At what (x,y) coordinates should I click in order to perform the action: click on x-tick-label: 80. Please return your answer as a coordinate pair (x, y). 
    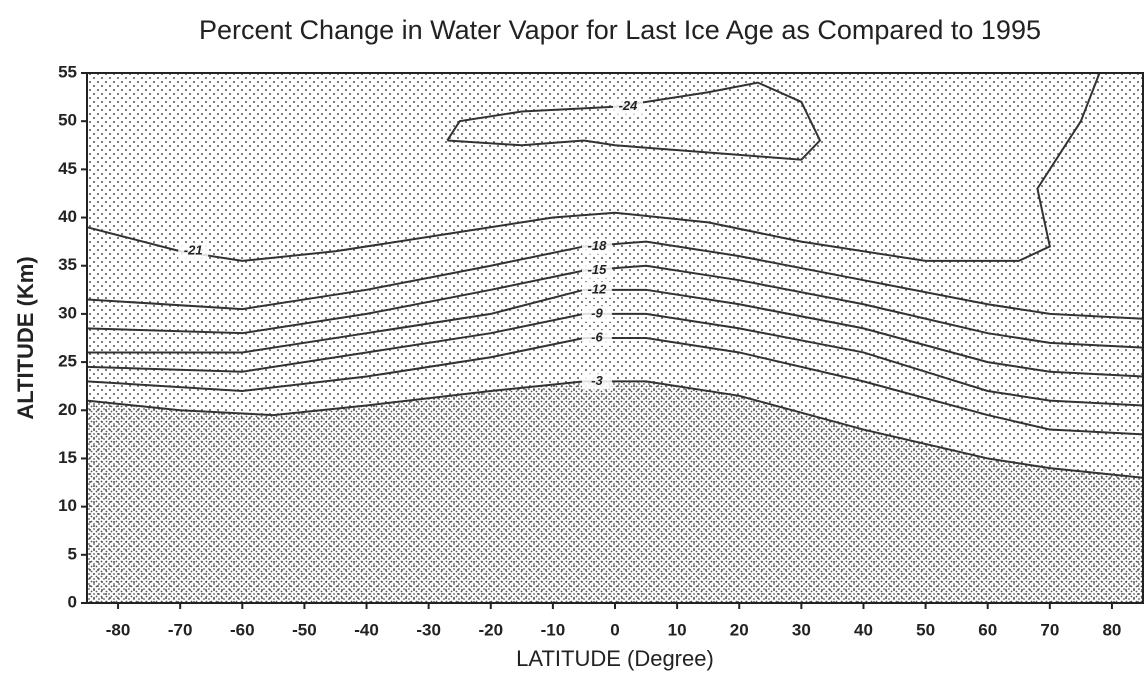
    Looking at the image, I should click on (1111, 629).